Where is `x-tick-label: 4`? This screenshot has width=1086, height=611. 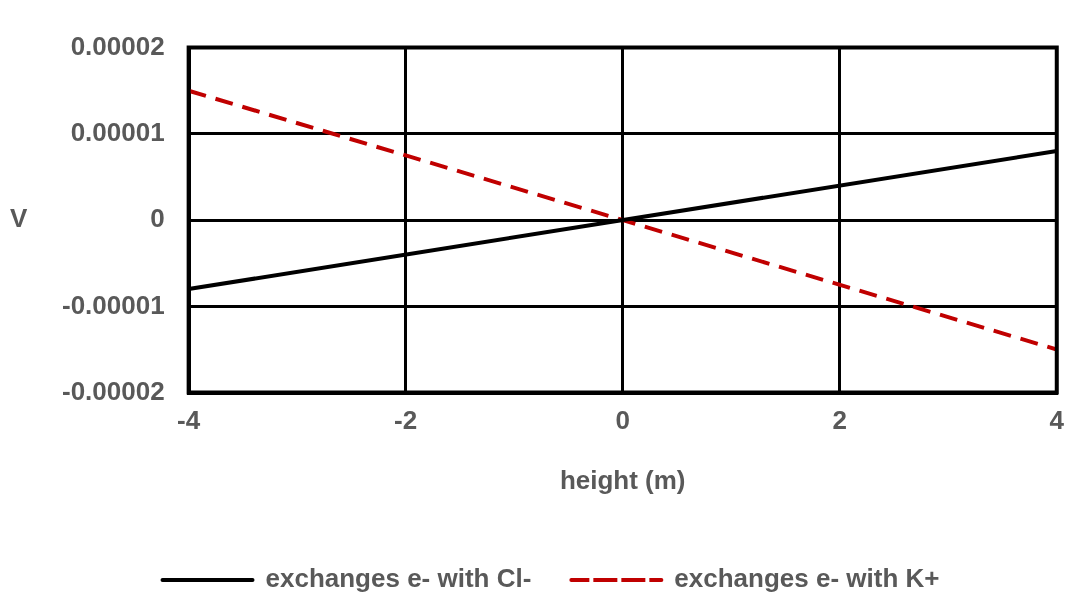 x-tick-label: 4 is located at coordinates (1057, 420).